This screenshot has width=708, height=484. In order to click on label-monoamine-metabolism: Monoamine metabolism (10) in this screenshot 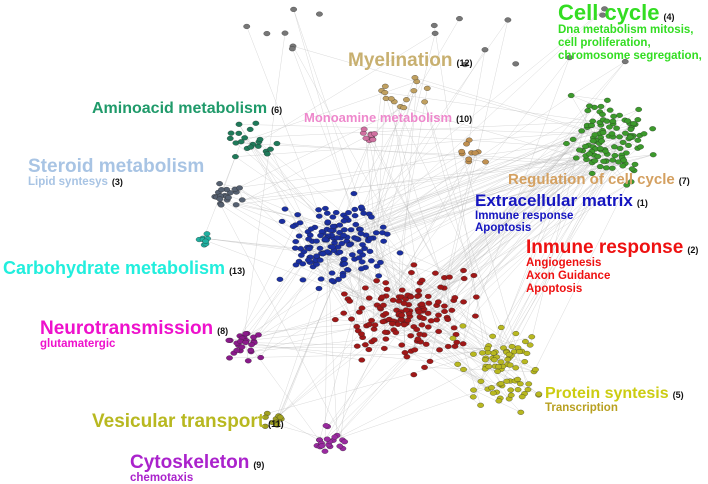, I will do `click(388, 117)`.